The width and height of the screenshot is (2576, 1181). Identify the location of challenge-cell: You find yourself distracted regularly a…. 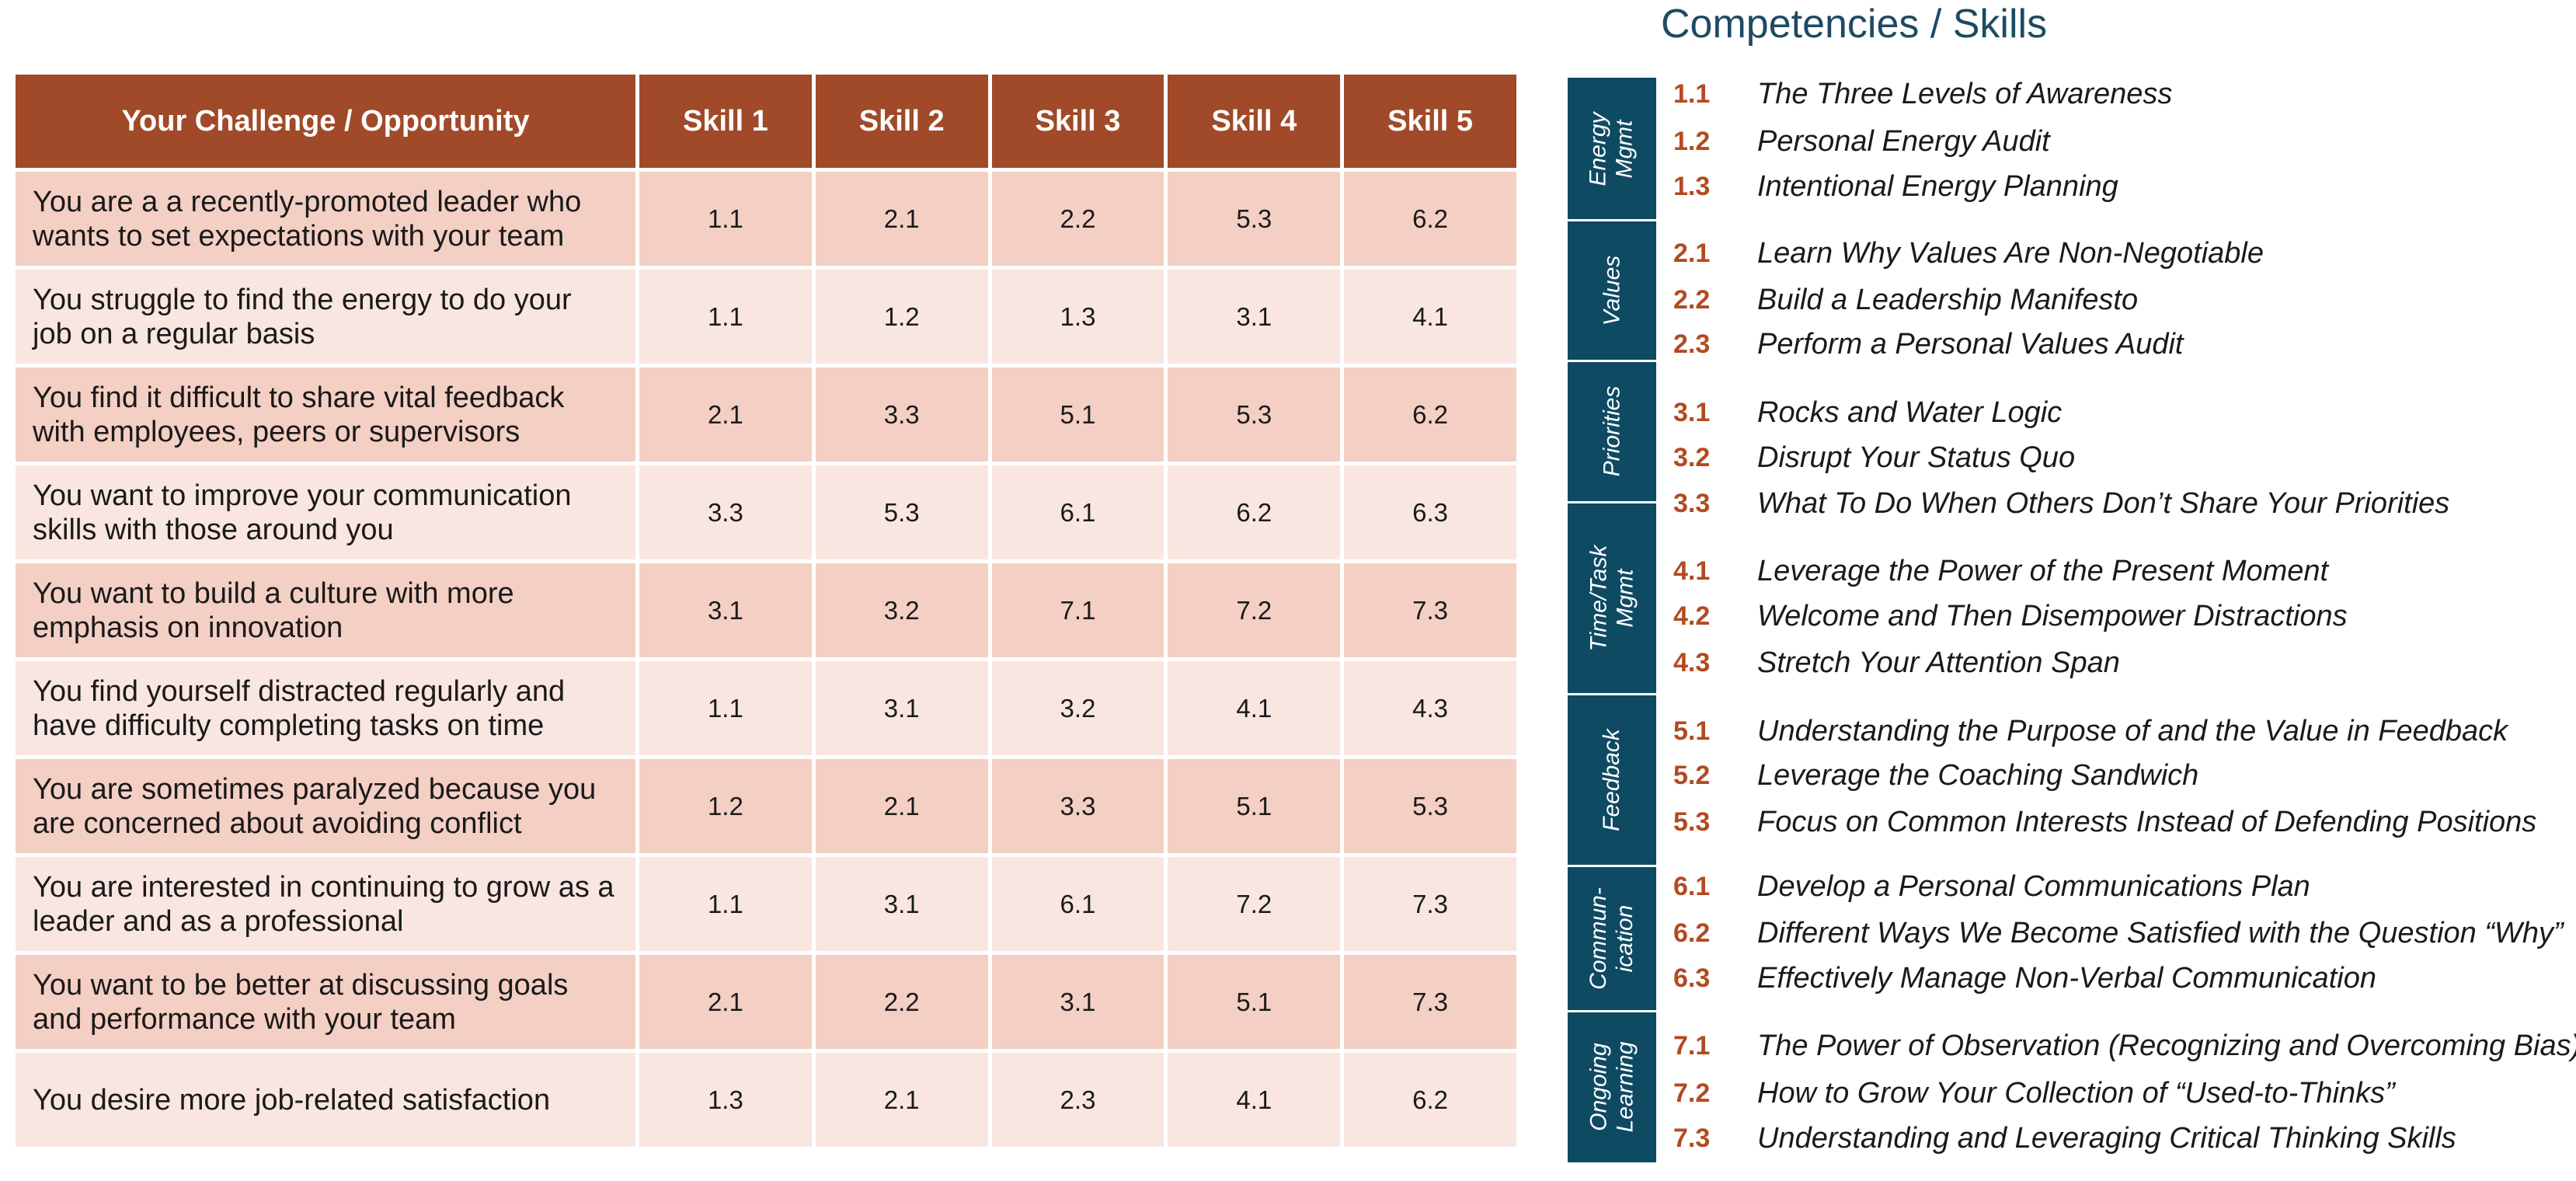
(326, 708).